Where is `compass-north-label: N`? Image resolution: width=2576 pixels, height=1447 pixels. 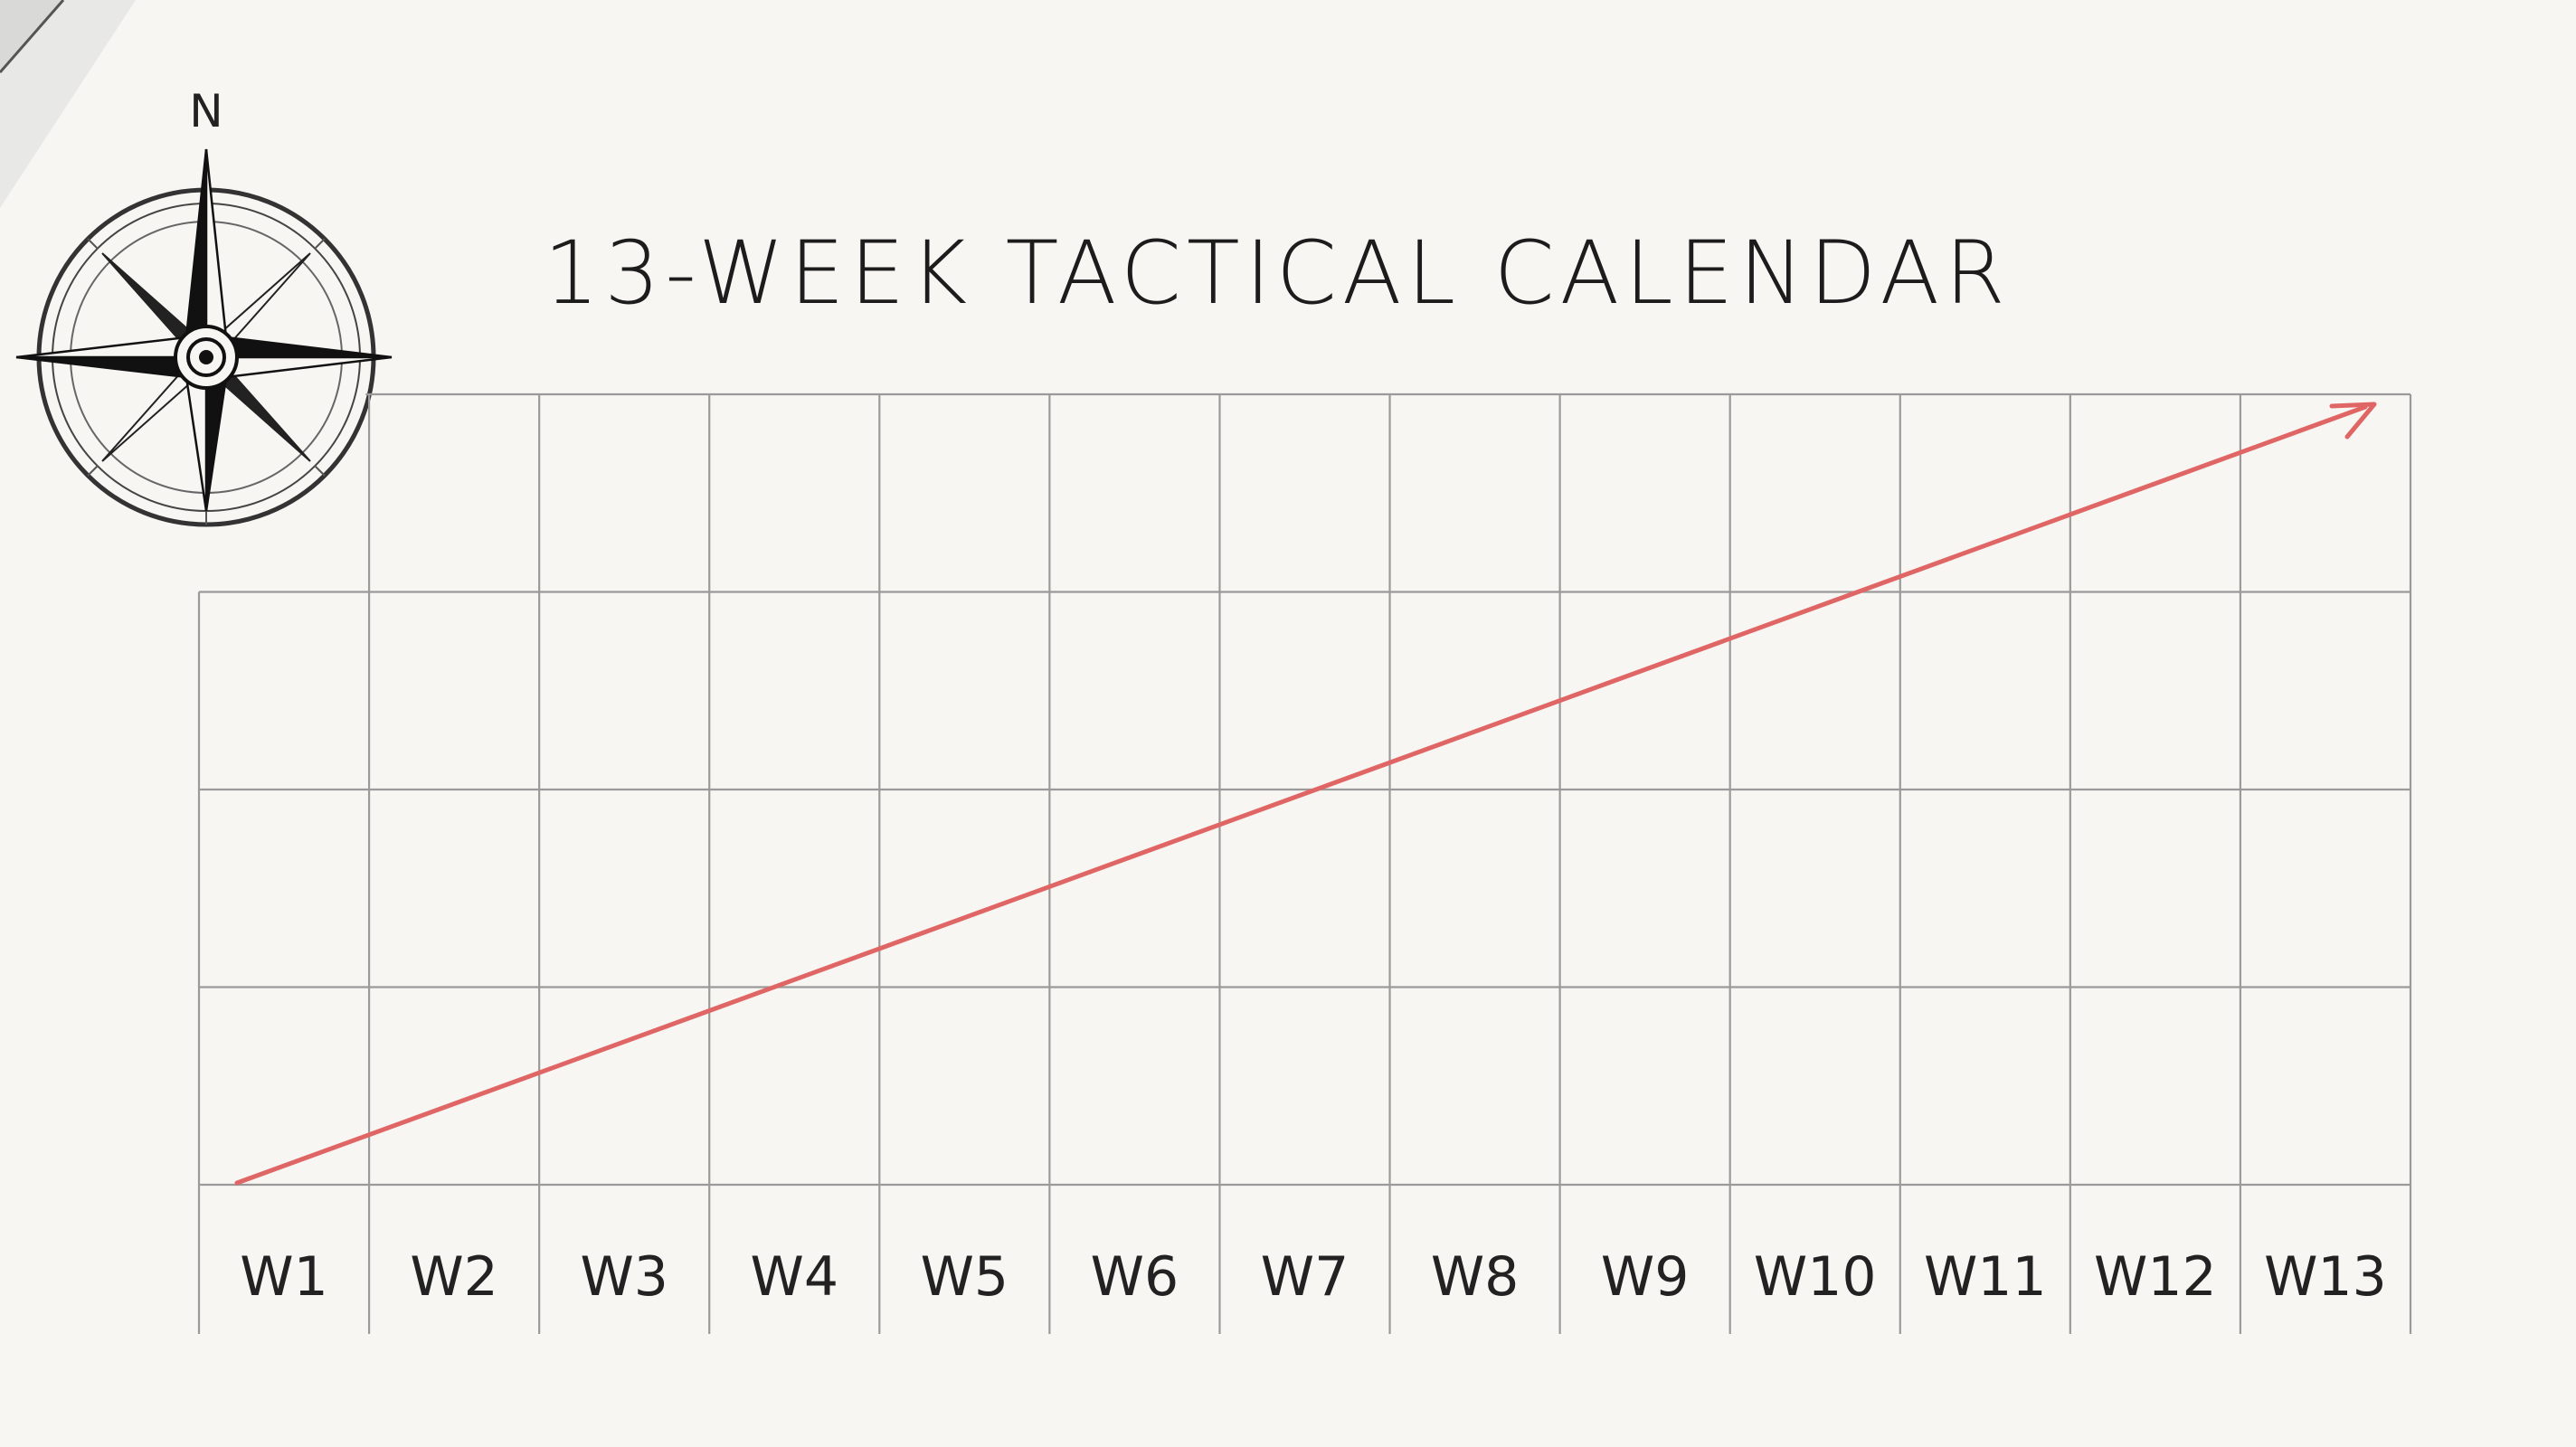 compass-north-label: N is located at coordinates (206, 111).